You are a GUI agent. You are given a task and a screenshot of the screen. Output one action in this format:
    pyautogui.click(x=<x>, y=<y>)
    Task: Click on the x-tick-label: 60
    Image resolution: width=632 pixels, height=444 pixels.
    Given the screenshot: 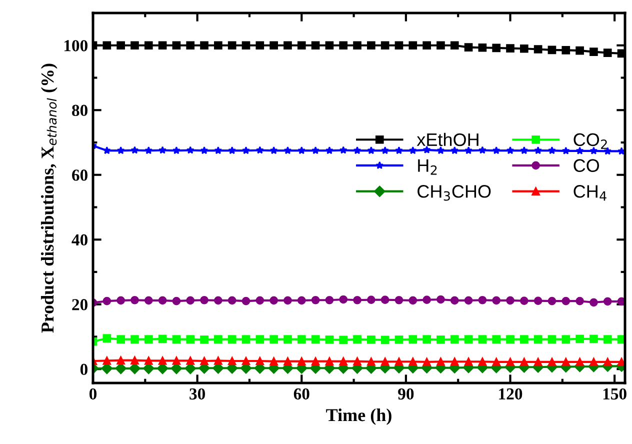 What is the action you would take?
    pyautogui.click(x=302, y=394)
    